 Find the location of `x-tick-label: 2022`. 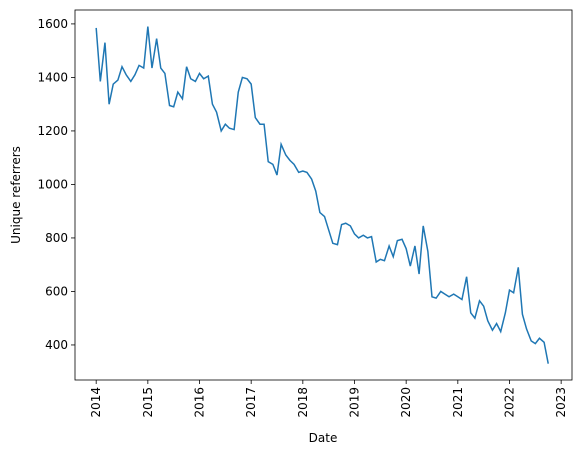

x-tick-label: 2022 is located at coordinates (509, 402).